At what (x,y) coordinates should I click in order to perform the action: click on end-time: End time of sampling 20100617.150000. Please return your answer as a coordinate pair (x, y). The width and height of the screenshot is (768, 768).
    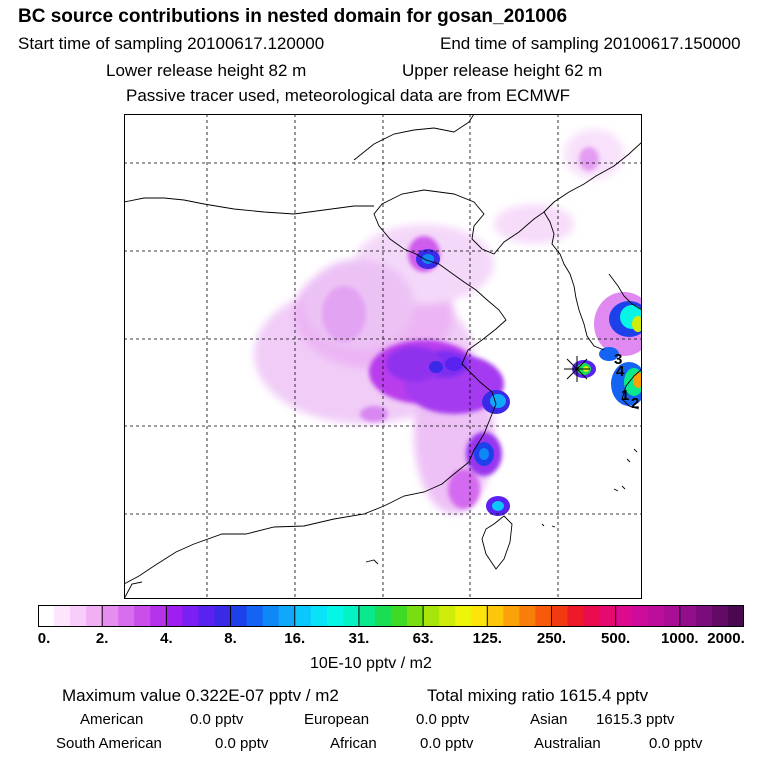
    Looking at the image, I should click on (590, 43).